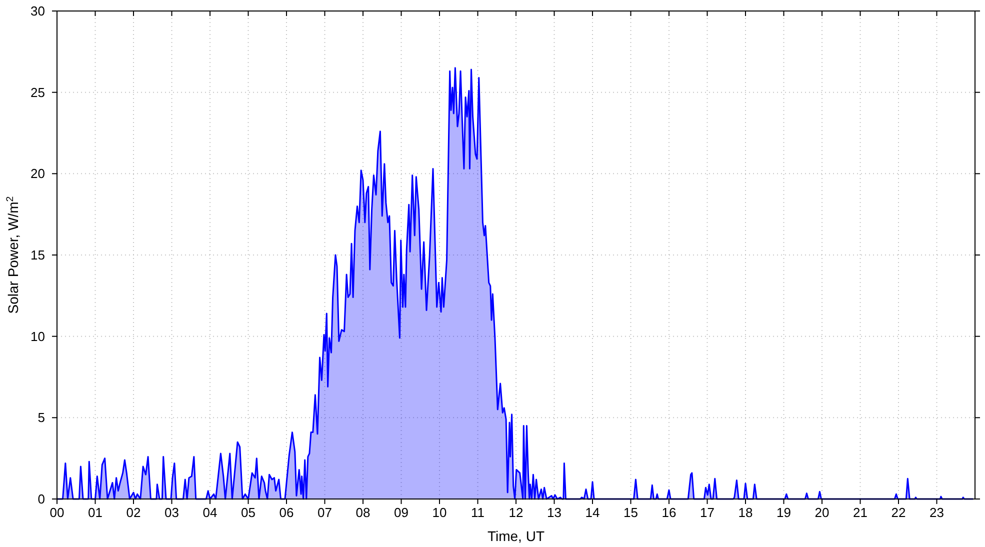  What do you see at coordinates (822, 512) in the screenshot?
I see `x-tick-label: 20` at bounding box center [822, 512].